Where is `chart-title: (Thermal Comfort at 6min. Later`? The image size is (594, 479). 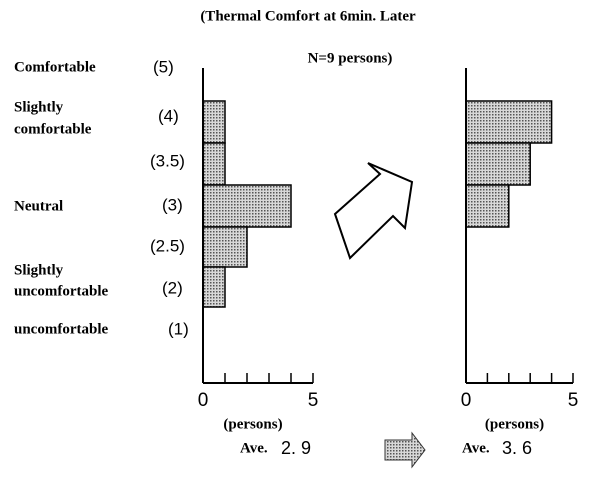
chart-title: (Thermal Comfort at 6min. Later is located at coordinates (308, 16).